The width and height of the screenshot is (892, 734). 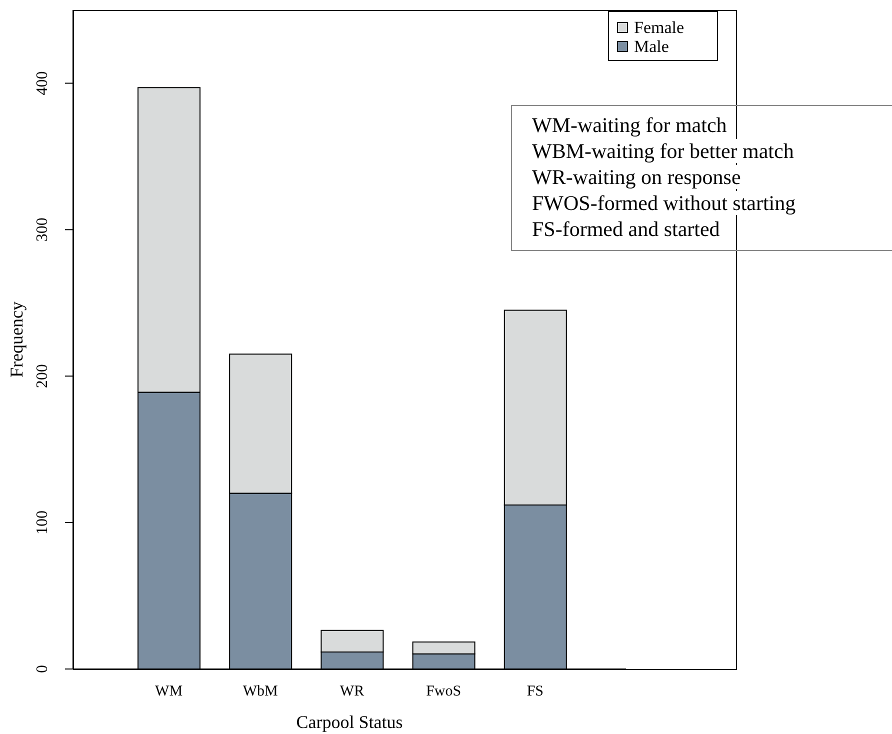 What do you see at coordinates (535, 692) in the screenshot?
I see `x-tick-label: FS` at bounding box center [535, 692].